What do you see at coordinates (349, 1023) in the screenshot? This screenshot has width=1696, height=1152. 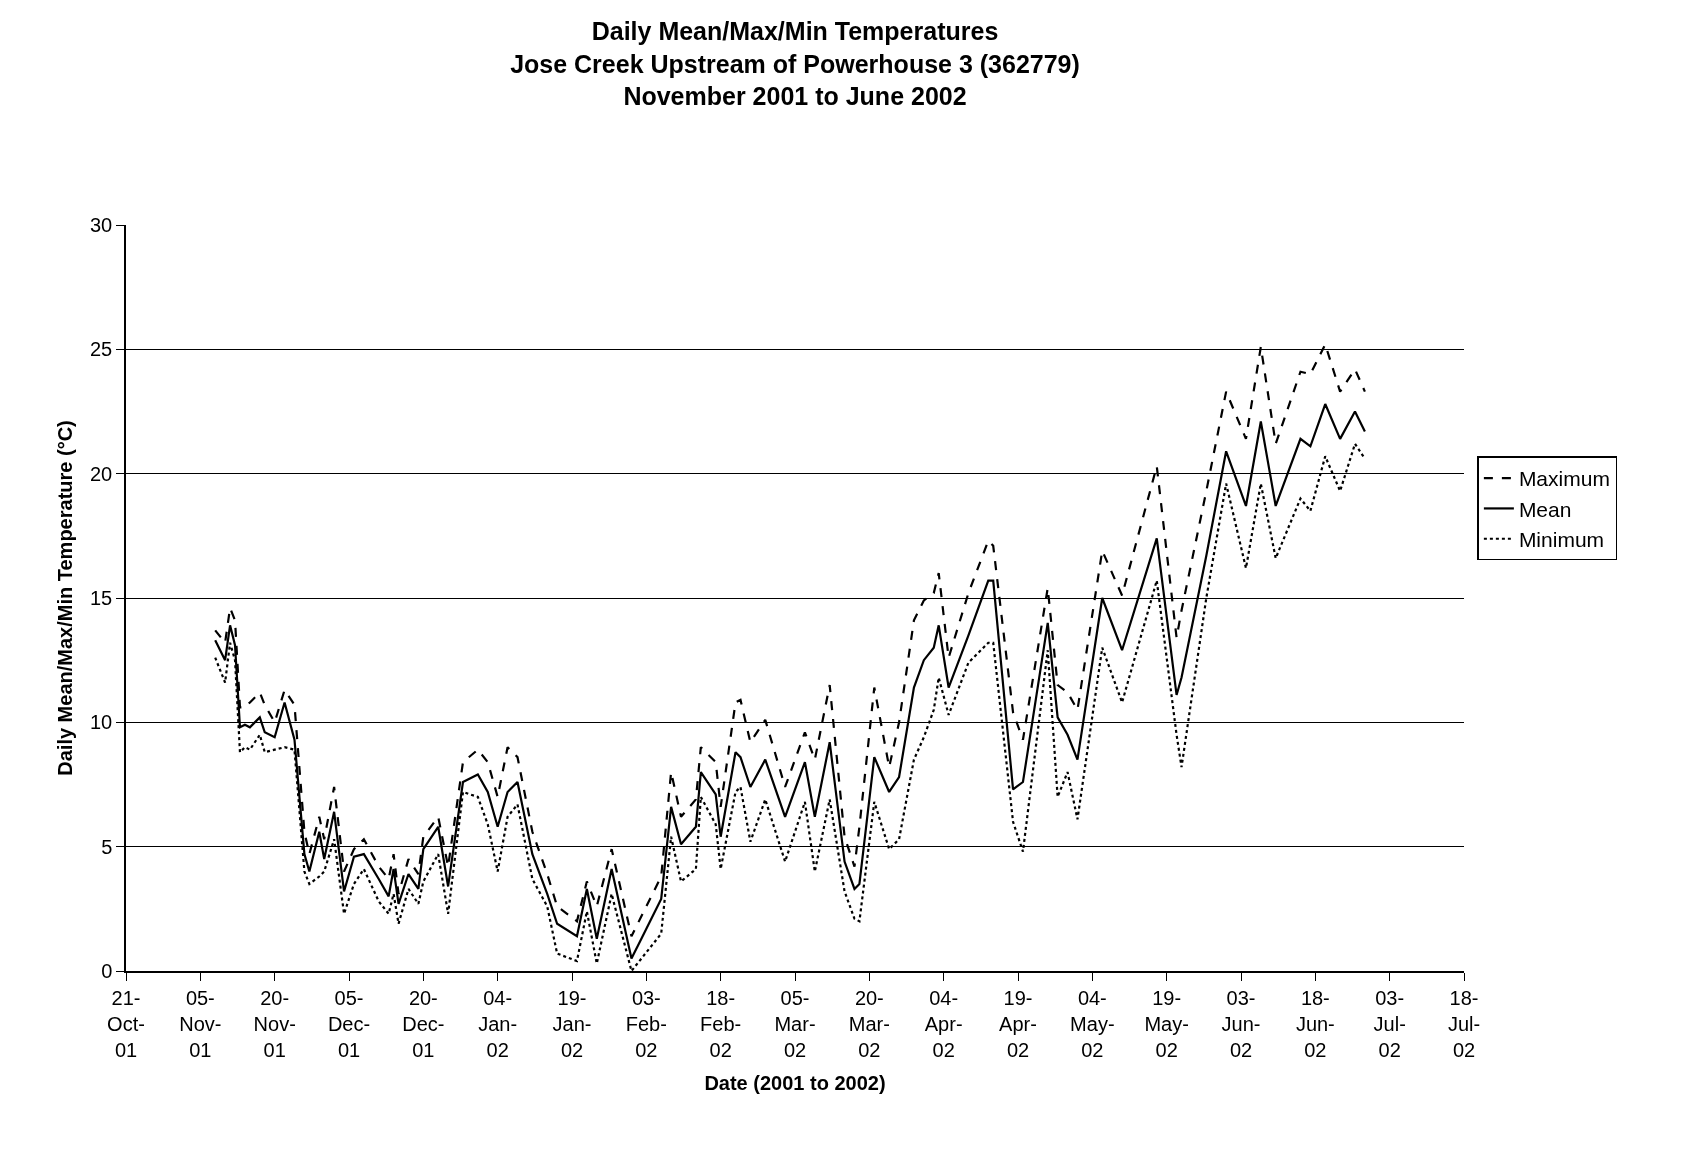 I see `x-tick-label: 05-Dec-01` at bounding box center [349, 1023].